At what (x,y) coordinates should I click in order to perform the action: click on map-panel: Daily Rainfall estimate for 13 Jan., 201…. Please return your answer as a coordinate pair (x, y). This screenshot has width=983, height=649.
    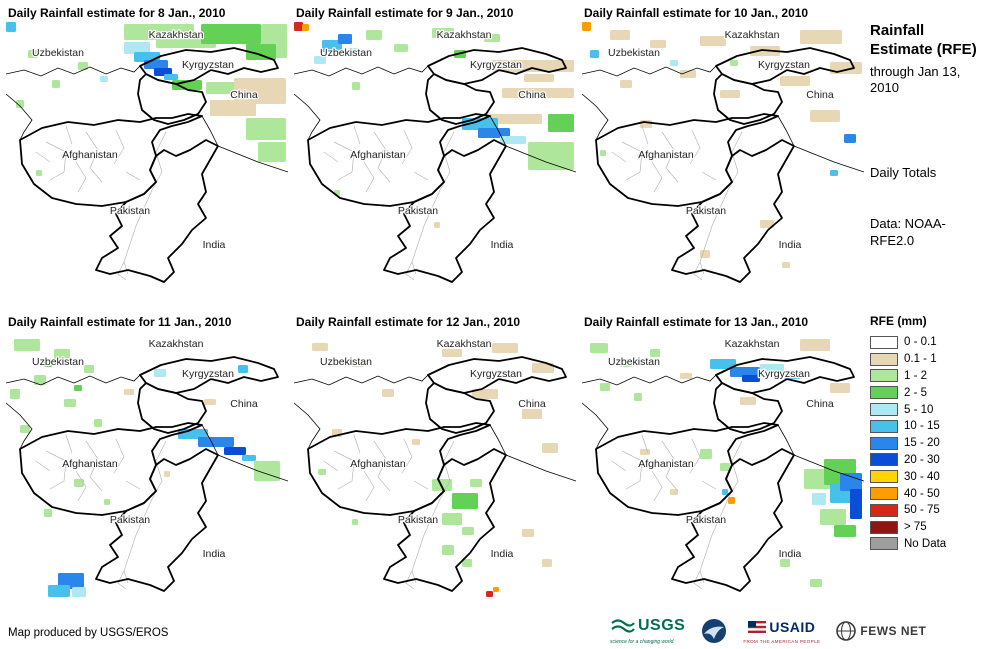
    Looking at the image, I should click on (722, 463).